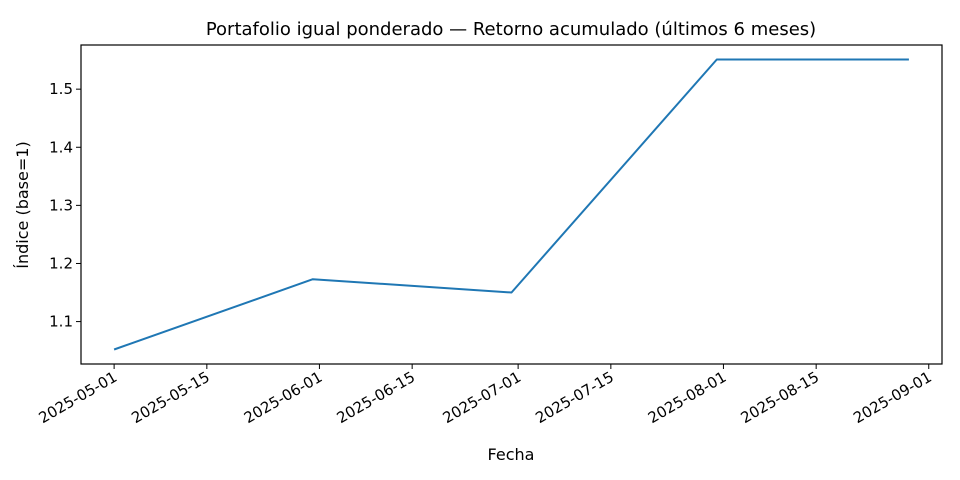 The image size is (960, 480). Describe the element at coordinates (61, 322) in the screenshot. I see `y-tick-label: 1.1` at that location.